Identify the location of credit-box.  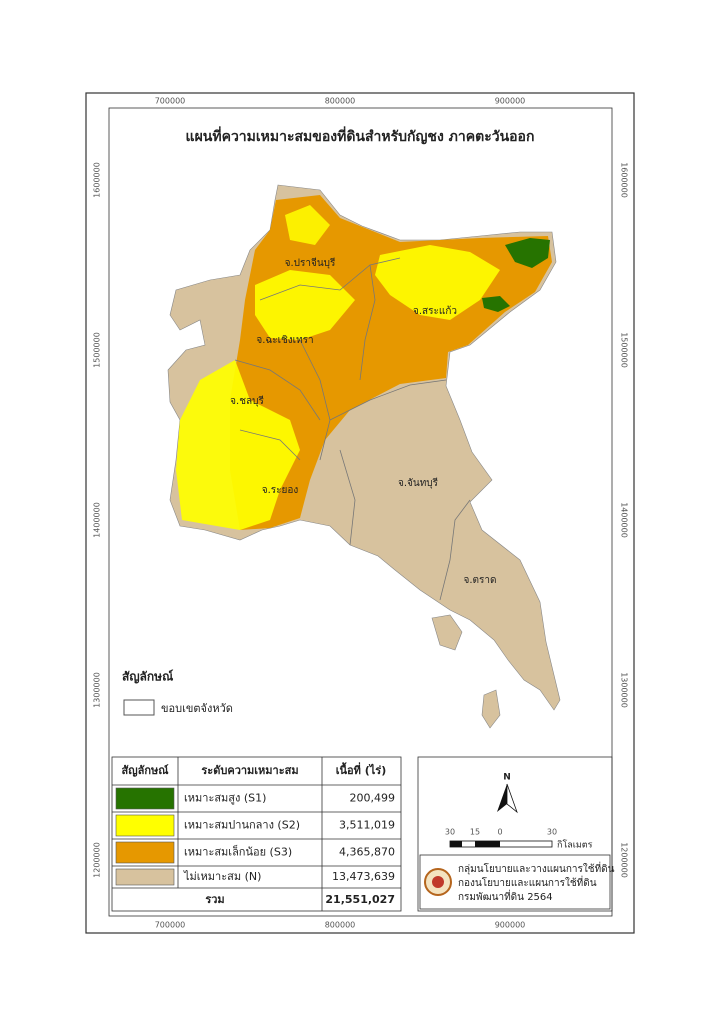
(515, 882).